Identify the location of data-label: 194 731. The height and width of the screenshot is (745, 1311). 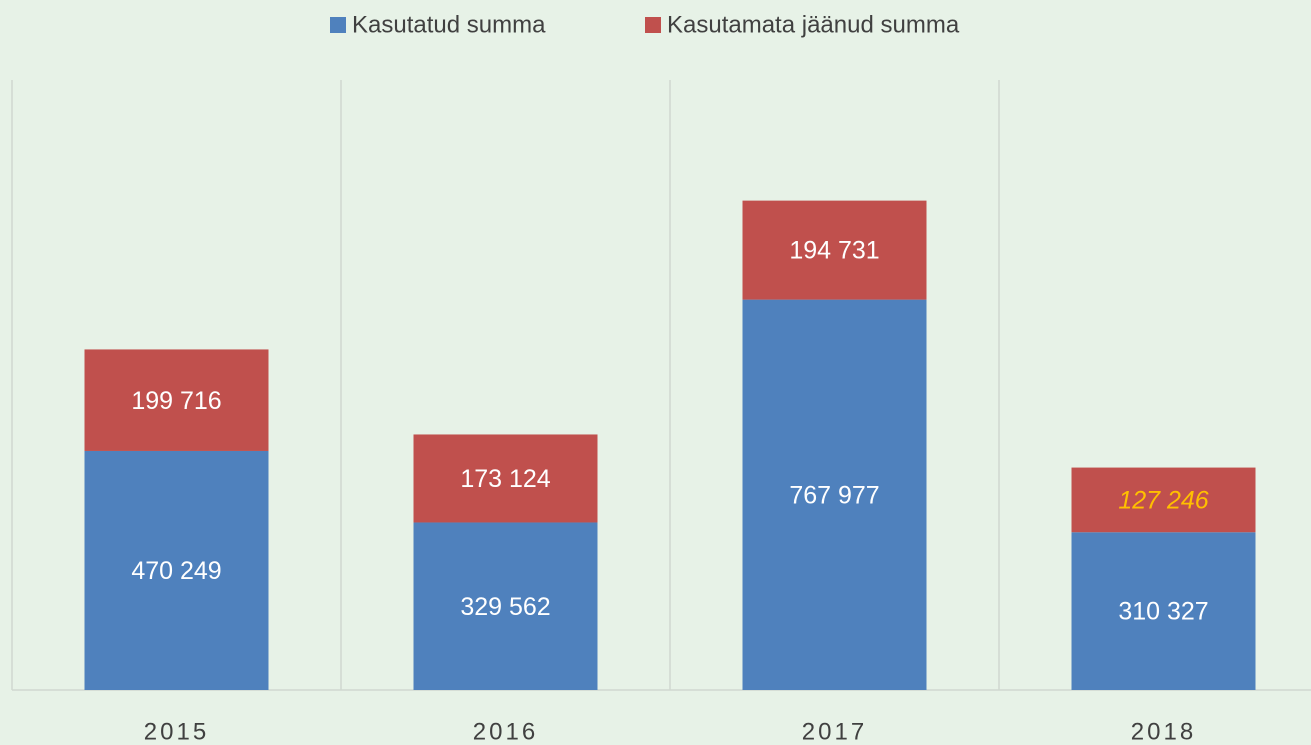
(834, 251).